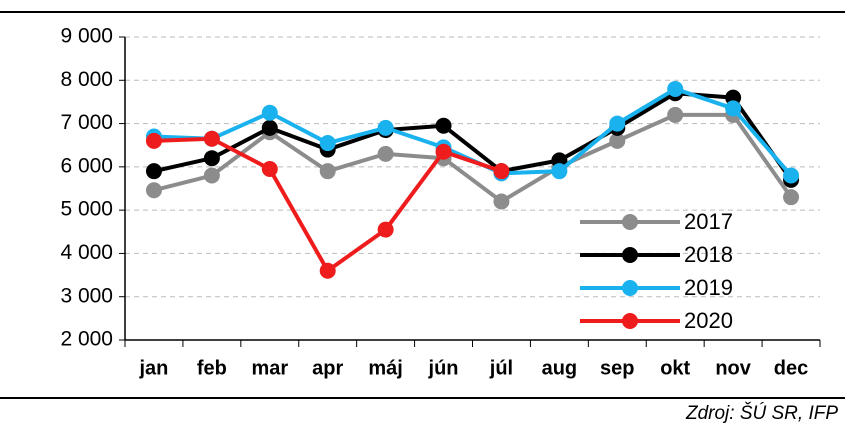  I want to click on legend-label: 2020, so click(708, 320).